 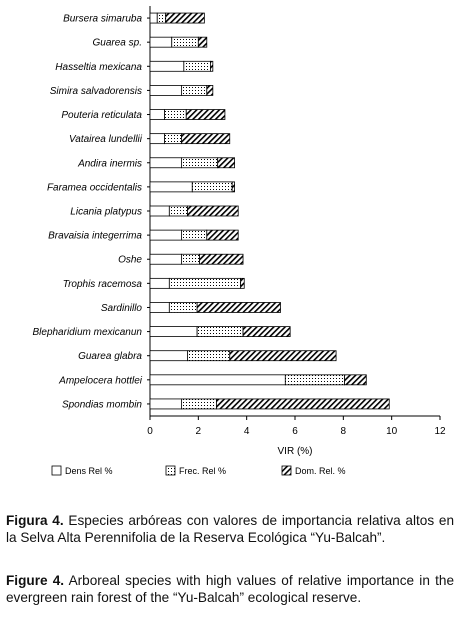 What do you see at coordinates (344, 431) in the screenshot?
I see `x-tick-label: 8` at bounding box center [344, 431].